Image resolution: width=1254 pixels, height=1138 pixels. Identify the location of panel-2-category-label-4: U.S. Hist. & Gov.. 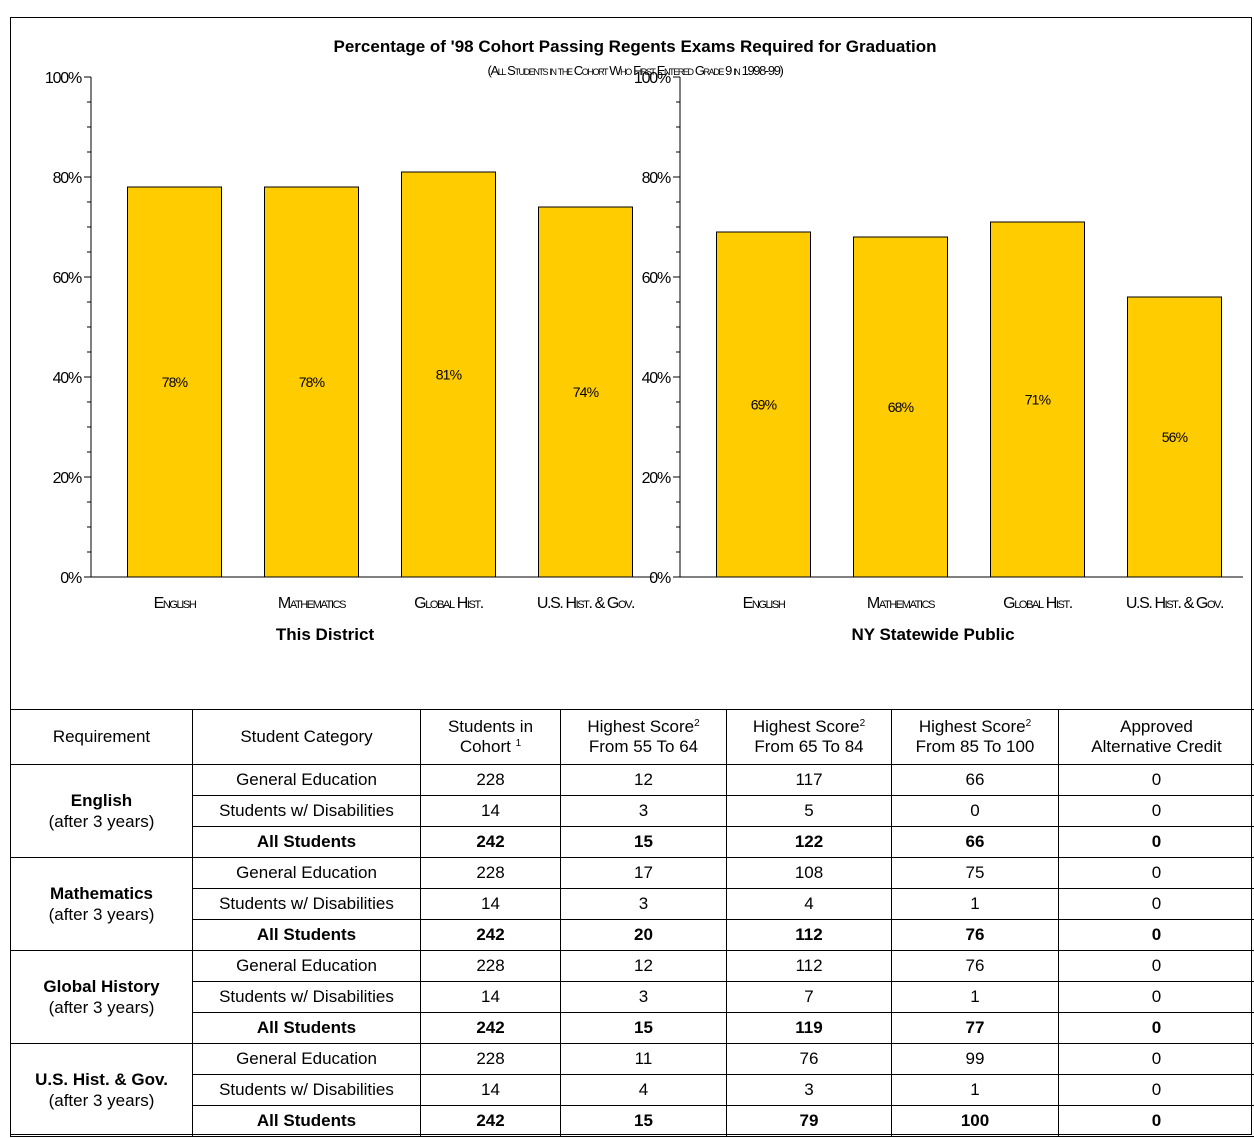
(1174, 603).